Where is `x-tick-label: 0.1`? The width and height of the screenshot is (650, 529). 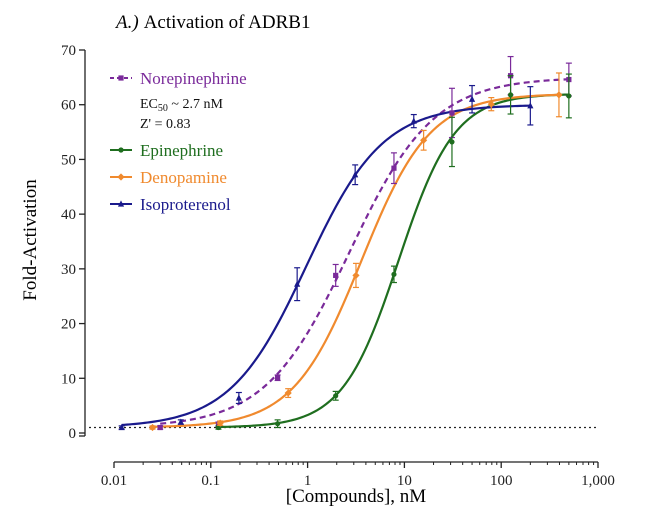
x-tick-label: 0.1 is located at coordinates (210, 481).